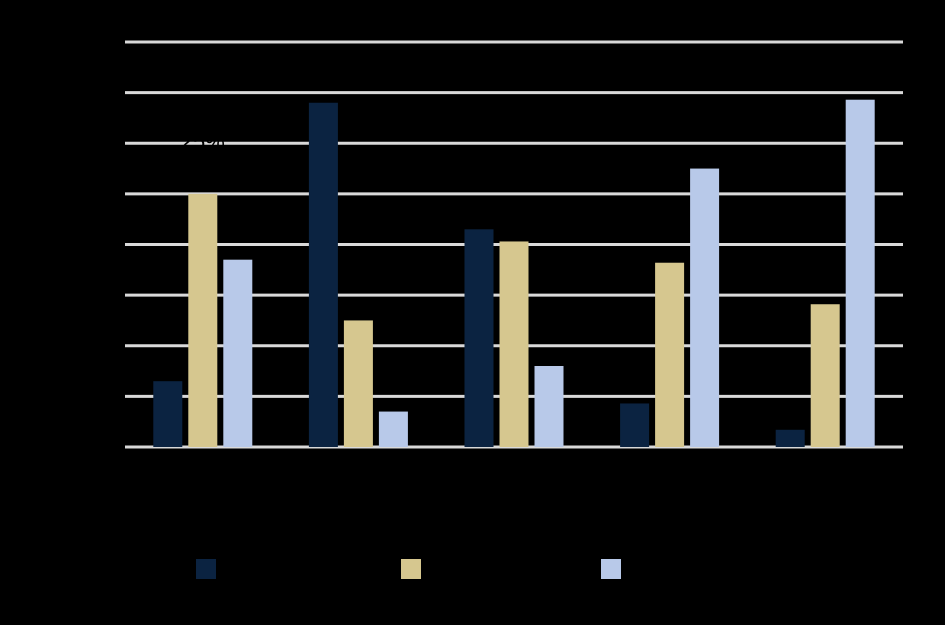 The height and width of the screenshot is (625, 945). Describe the element at coordinates (168, 414) in the screenshot. I see `bar-series1-cat1` at that location.